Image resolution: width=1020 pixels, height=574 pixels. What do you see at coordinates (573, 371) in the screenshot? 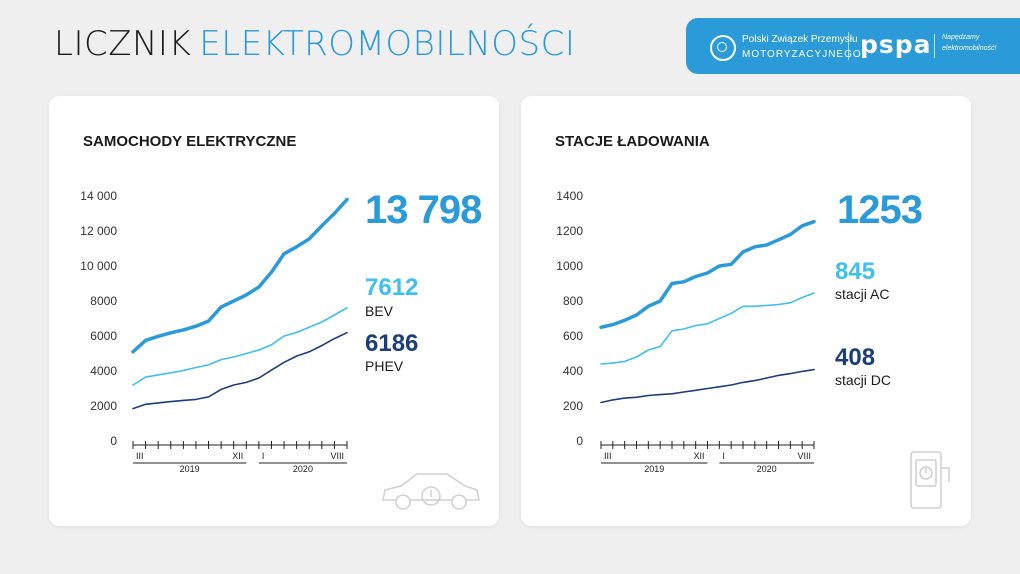
I see `y-tick-label: 400` at bounding box center [573, 371].